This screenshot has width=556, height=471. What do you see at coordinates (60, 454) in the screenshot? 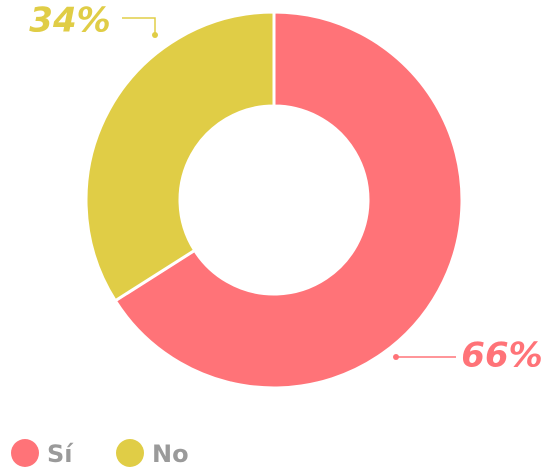
I see `legend-label: Sí` at bounding box center [60, 454].